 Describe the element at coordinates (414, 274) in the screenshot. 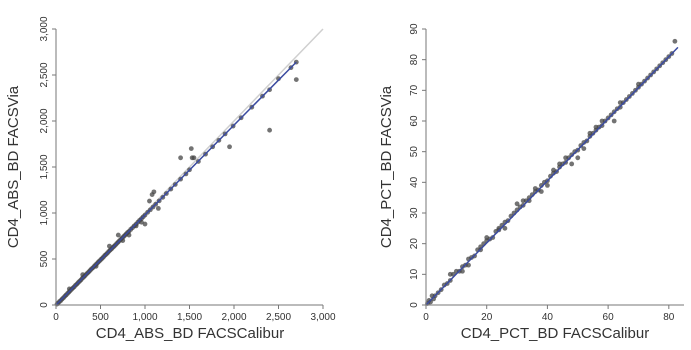

I see `right-y-tick-label: 10` at that location.